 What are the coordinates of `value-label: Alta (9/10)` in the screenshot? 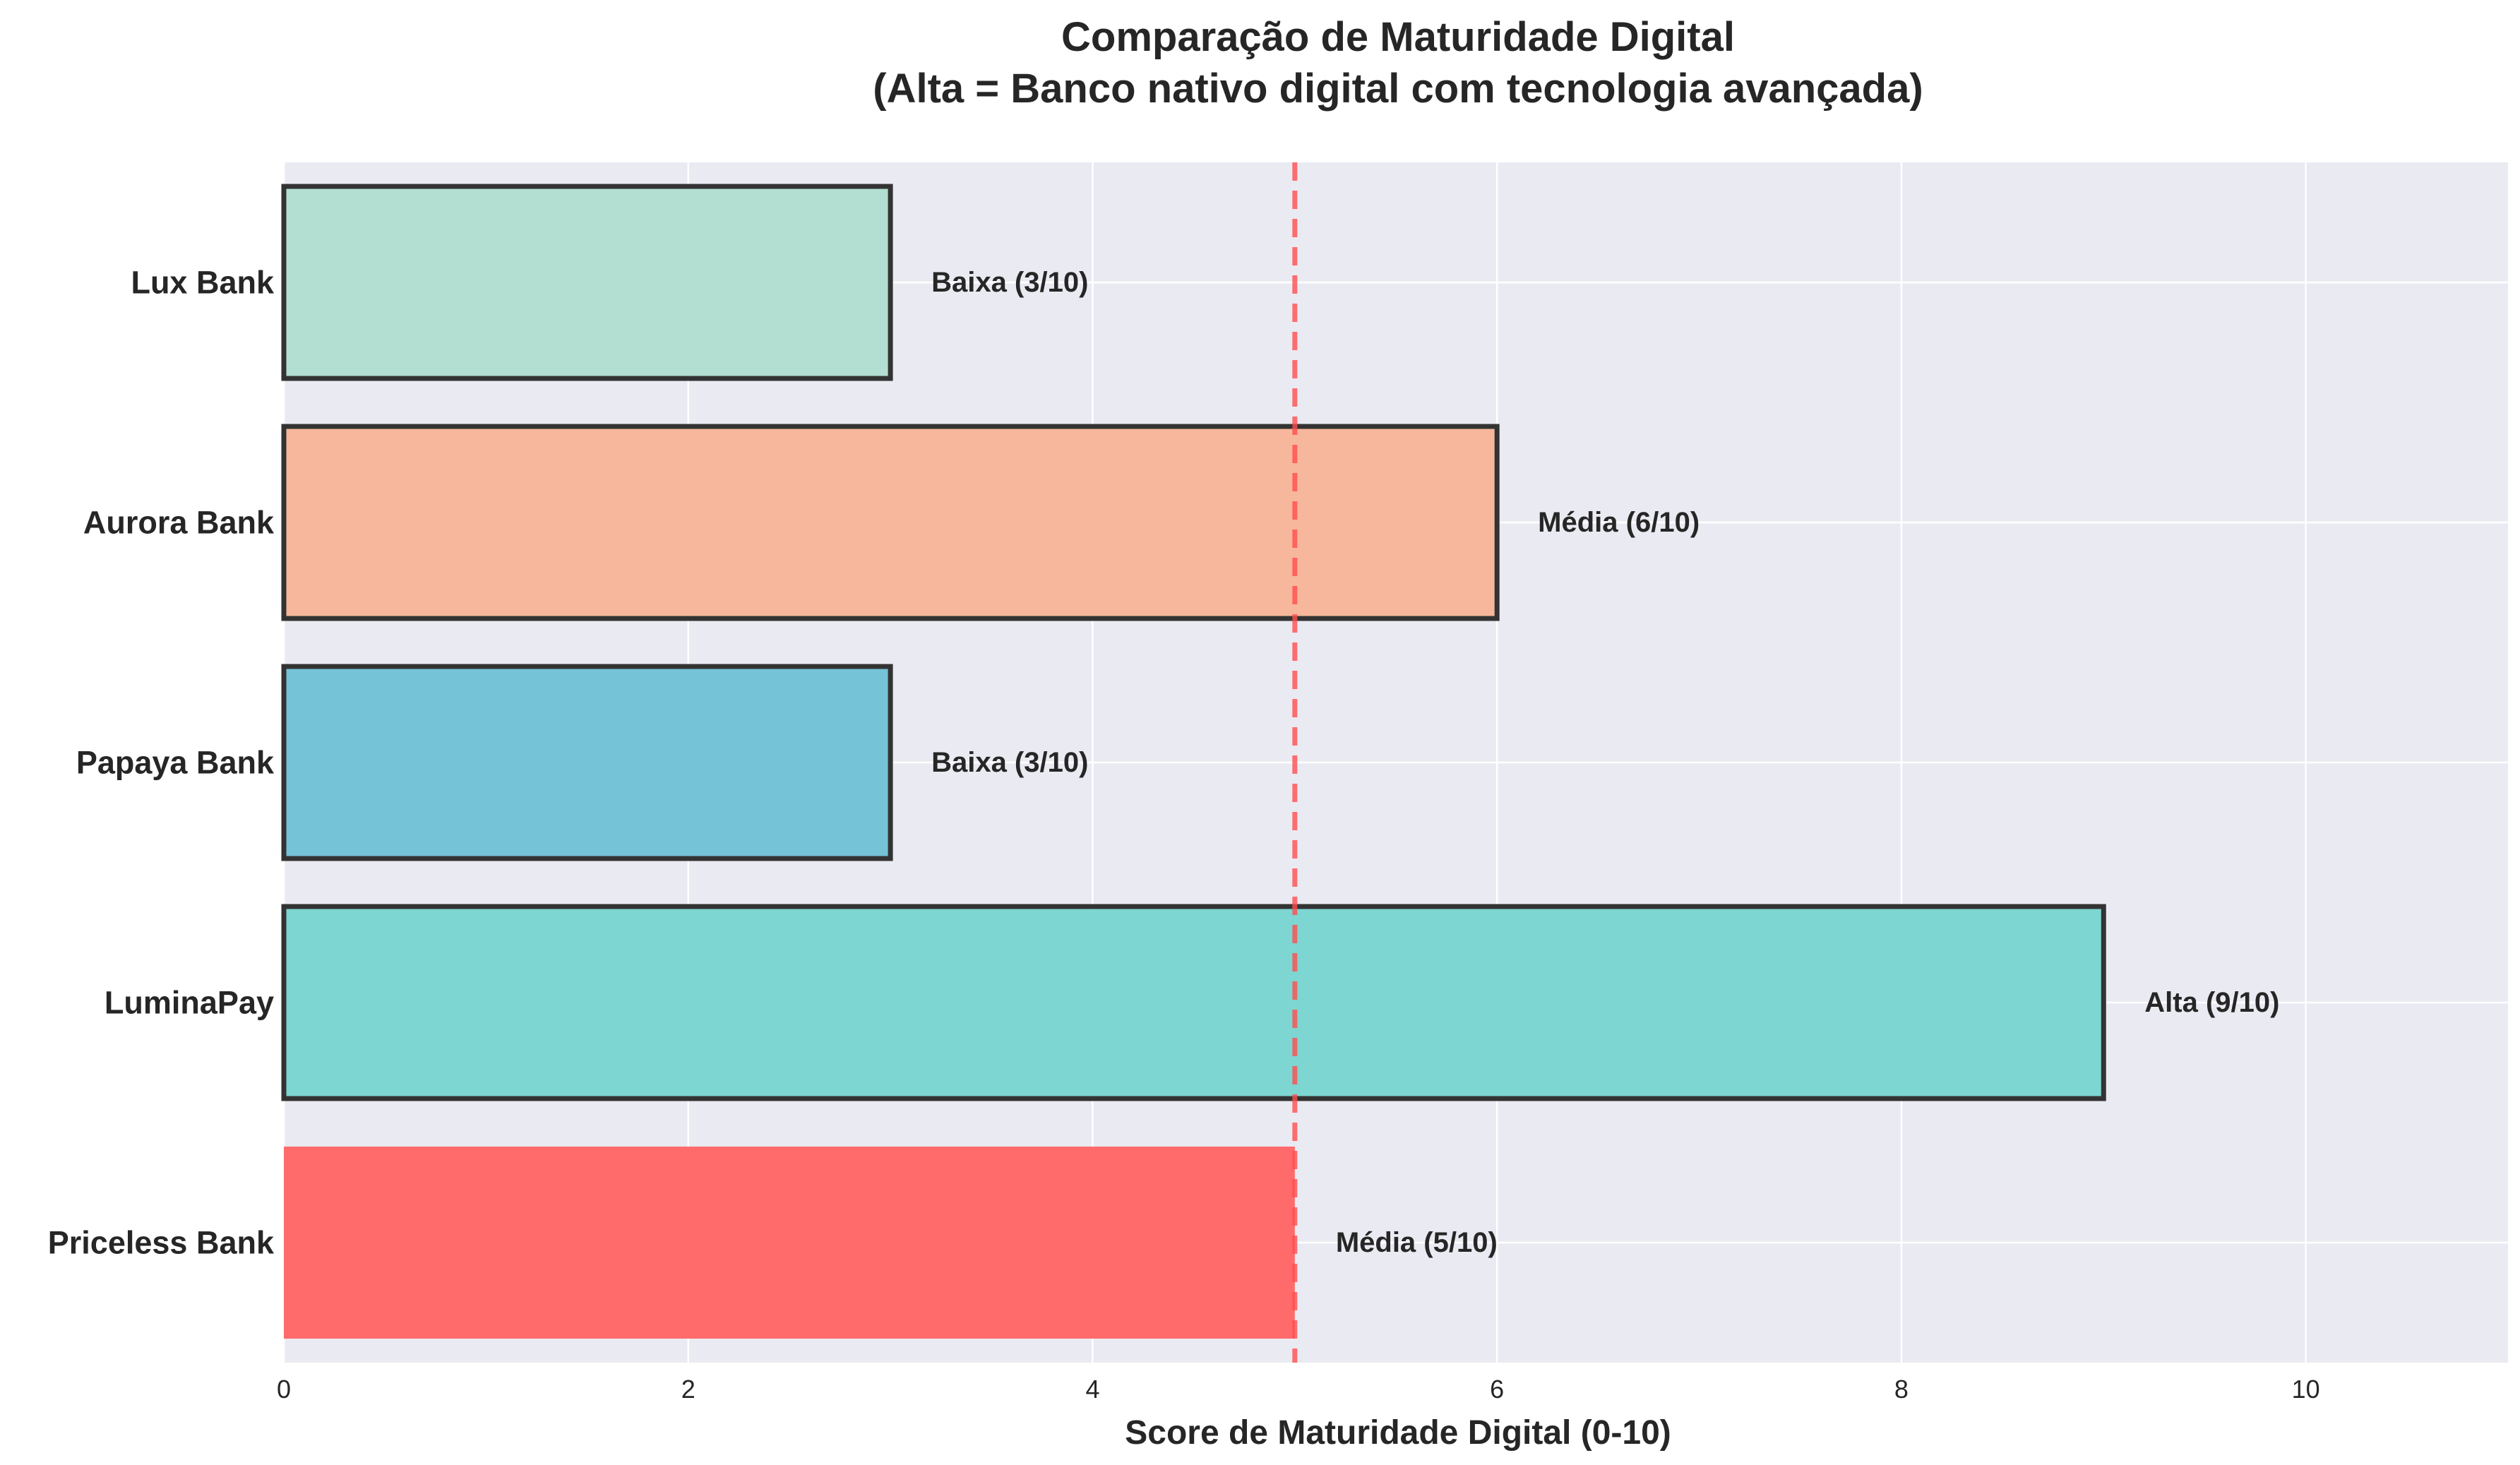 It's located at (2212, 1002).